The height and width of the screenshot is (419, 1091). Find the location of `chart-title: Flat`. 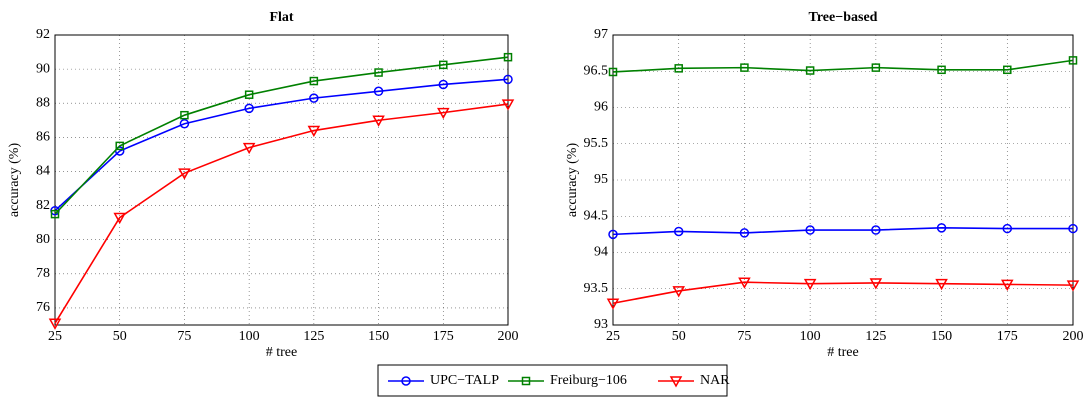

chart-title: Flat is located at coordinates (281, 17).